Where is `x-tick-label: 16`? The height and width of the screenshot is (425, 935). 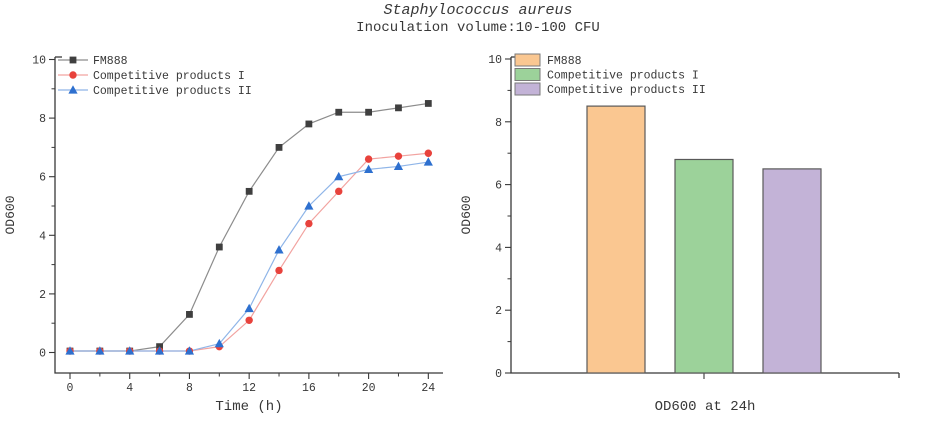 x-tick-label: 16 is located at coordinates (309, 388).